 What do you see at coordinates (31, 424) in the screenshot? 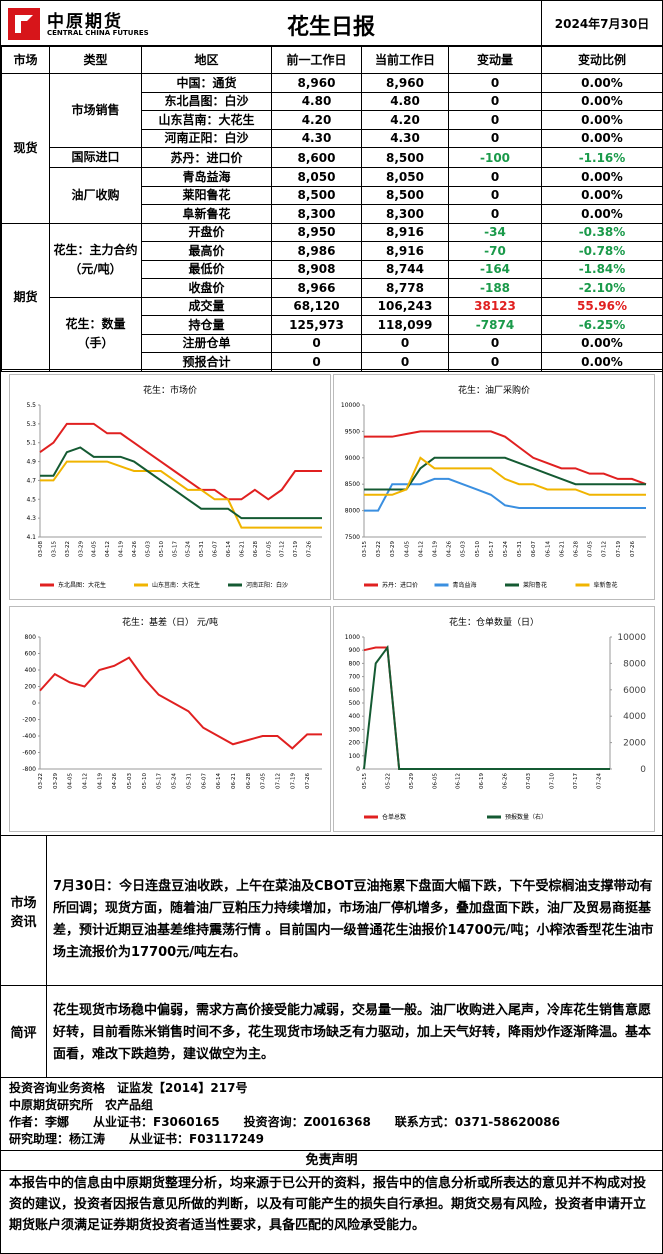
I see `y-tick-label: 5.3` at bounding box center [31, 424].